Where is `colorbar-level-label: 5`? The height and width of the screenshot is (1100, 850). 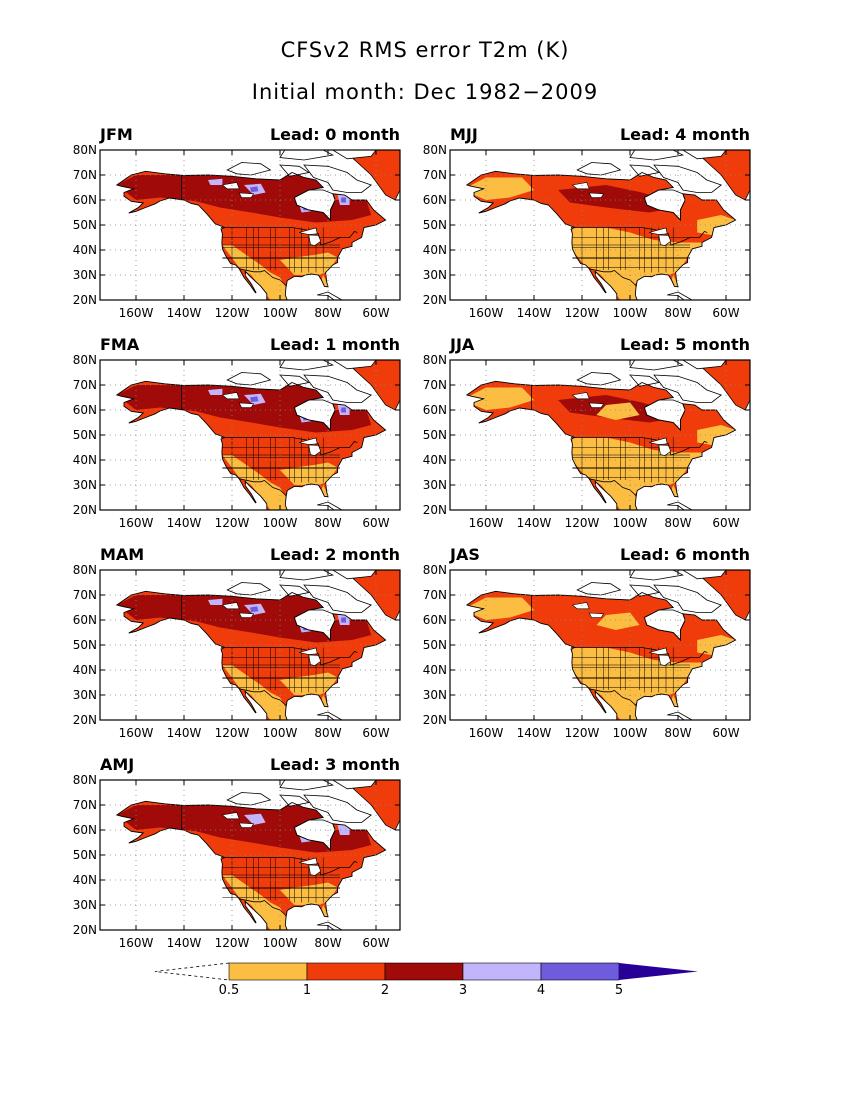 colorbar-level-label: 5 is located at coordinates (619, 990).